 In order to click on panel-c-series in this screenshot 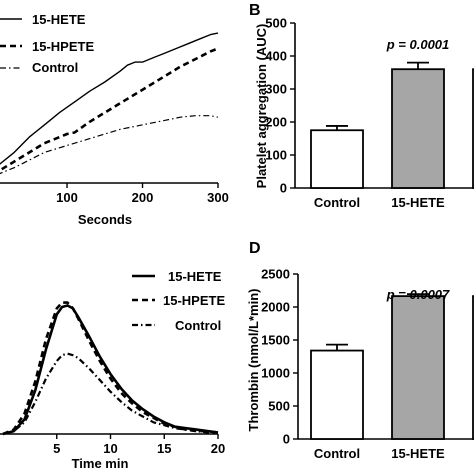, I will do `click(110, 368)`.